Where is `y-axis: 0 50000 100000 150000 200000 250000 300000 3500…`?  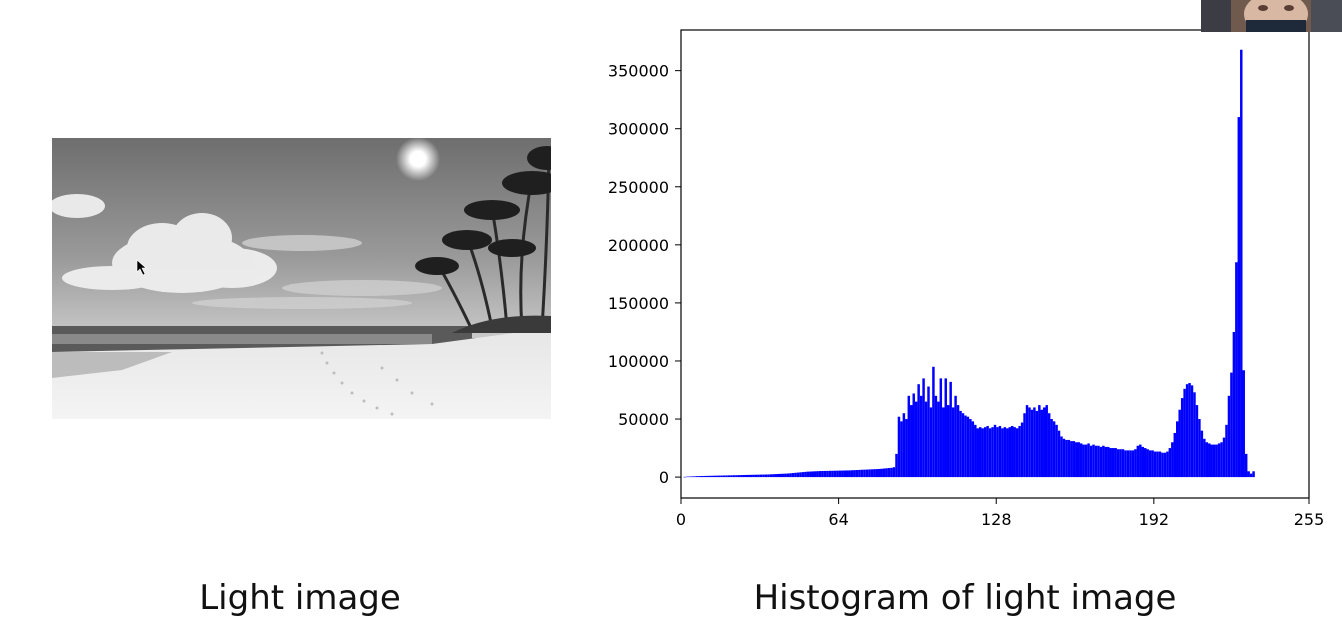
y-axis: 0 50000 100000 150000 200000 250000 300000 3500… is located at coordinates (644, 274).